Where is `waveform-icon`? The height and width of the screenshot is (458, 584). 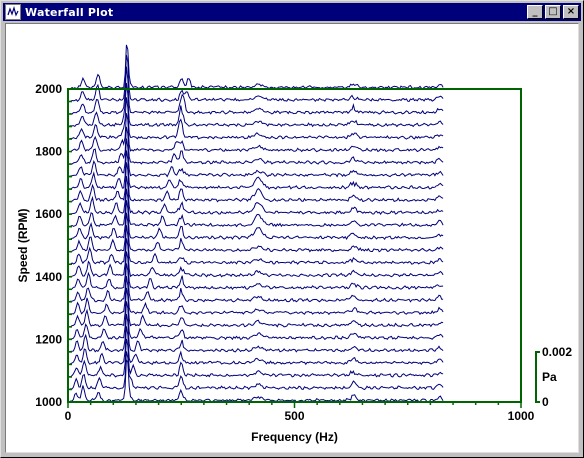 waveform-icon is located at coordinates (13, 12).